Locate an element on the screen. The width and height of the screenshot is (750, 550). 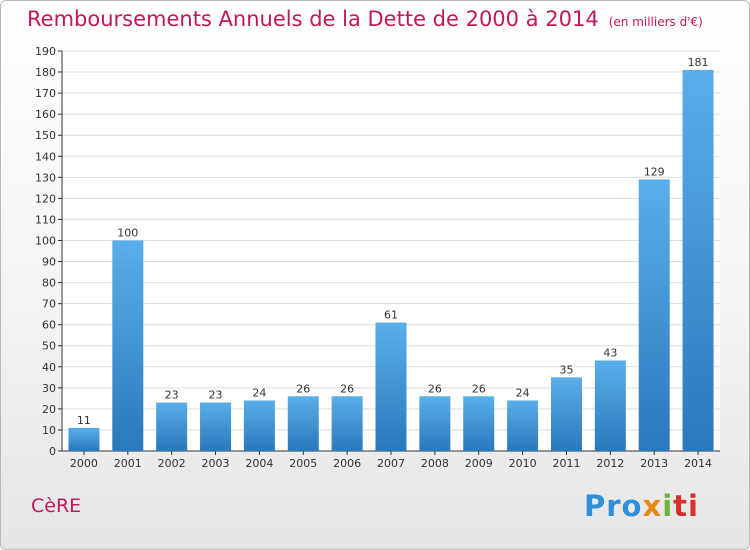
x-tick-label: 2008 is located at coordinates (435, 463).